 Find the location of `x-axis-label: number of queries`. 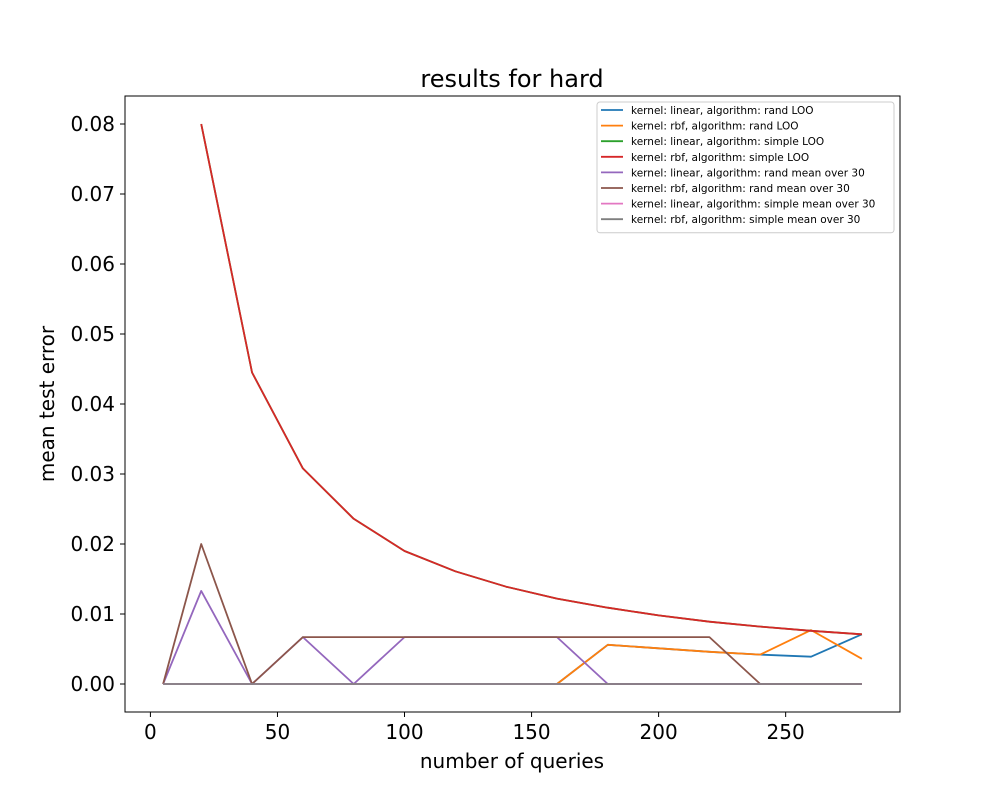

x-axis-label: number of queries is located at coordinates (512, 761).